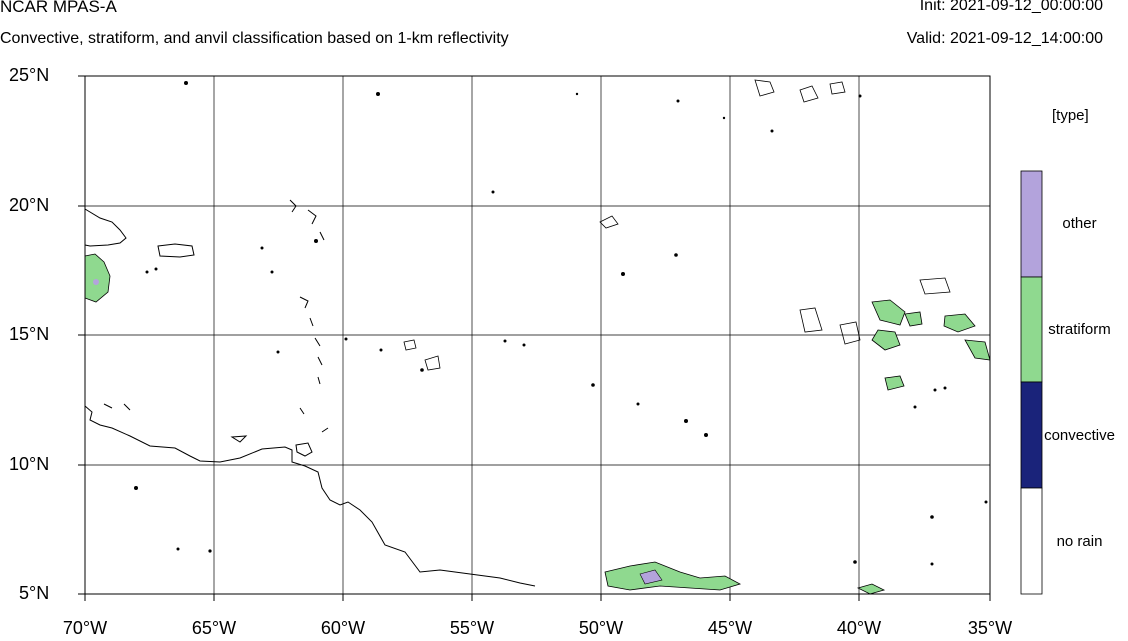 Image resolution: width=1128 pixels, height=641 pixels. I want to click on legend-colorbar, so click(1031, 382).